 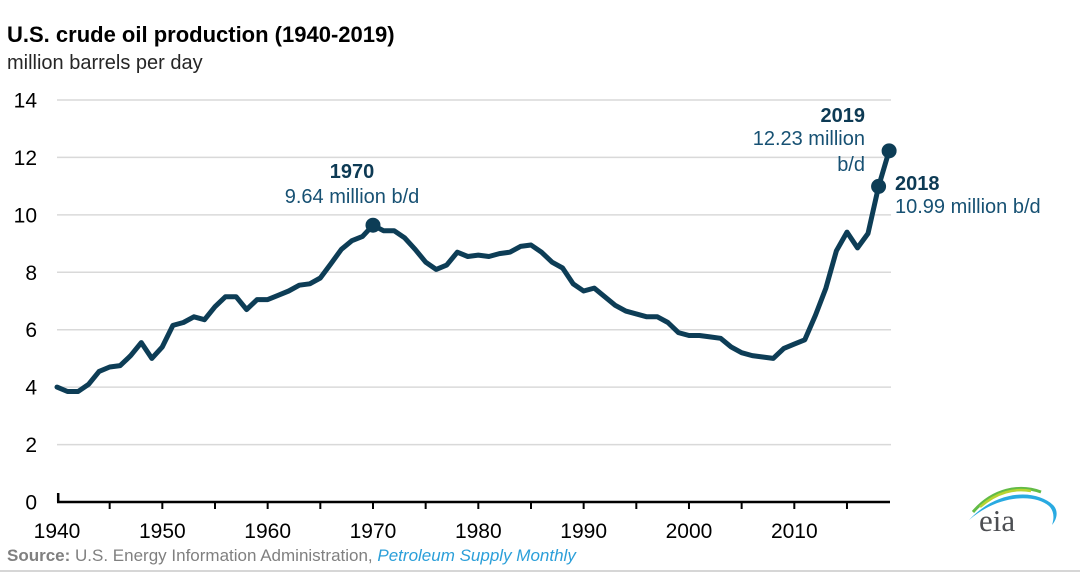 What do you see at coordinates (31, 445) in the screenshot?
I see `y-tick-label-2: 2` at bounding box center [31, 445].